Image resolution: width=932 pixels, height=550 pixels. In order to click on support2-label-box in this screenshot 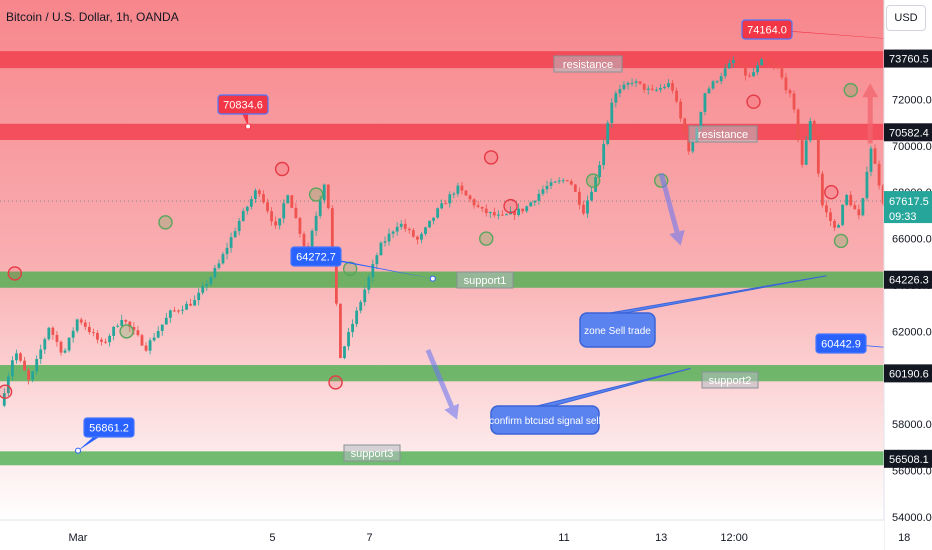, I will do `click(730, 380)`.